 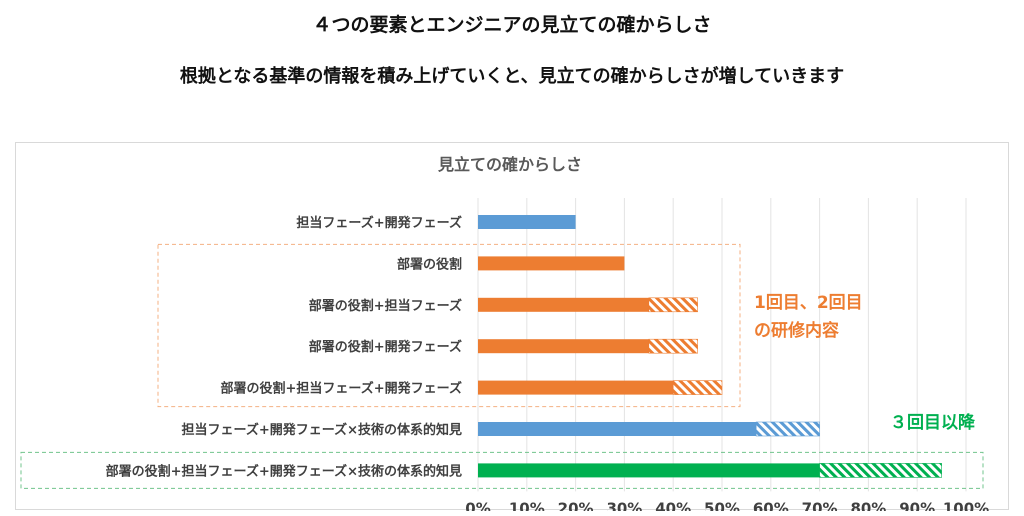 What do you see at coordinates (429, 264) in the screenshot?
I see `category-label: 部署の役割` at bounding box center [429, 264].